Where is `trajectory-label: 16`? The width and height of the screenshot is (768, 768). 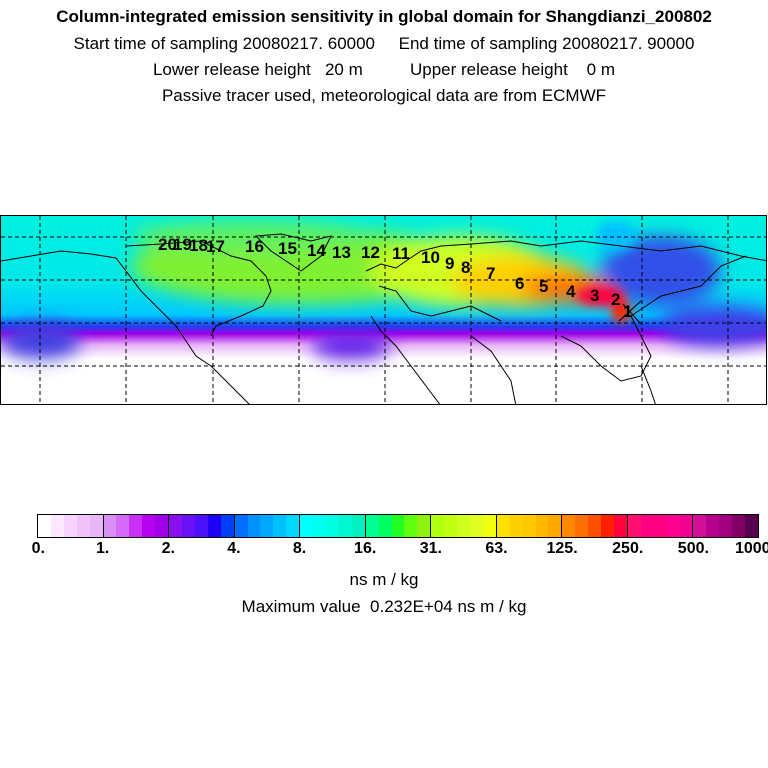 trajectory-label: 16 is located at coordinates (254, 246).